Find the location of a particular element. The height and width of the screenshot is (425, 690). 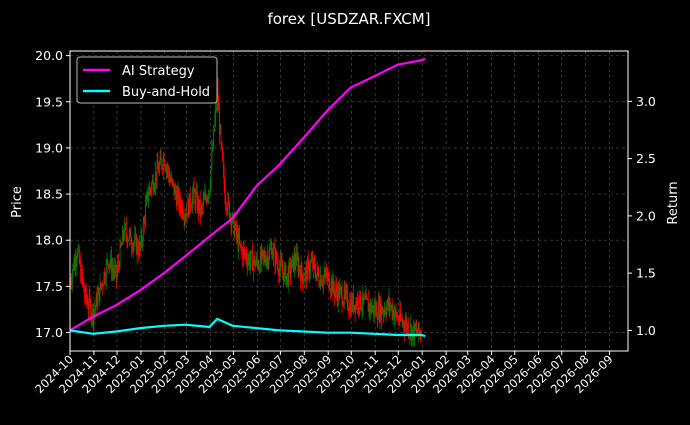

legend: AI Strategy Buy-and-Hold is located at coordinates (147, 80).